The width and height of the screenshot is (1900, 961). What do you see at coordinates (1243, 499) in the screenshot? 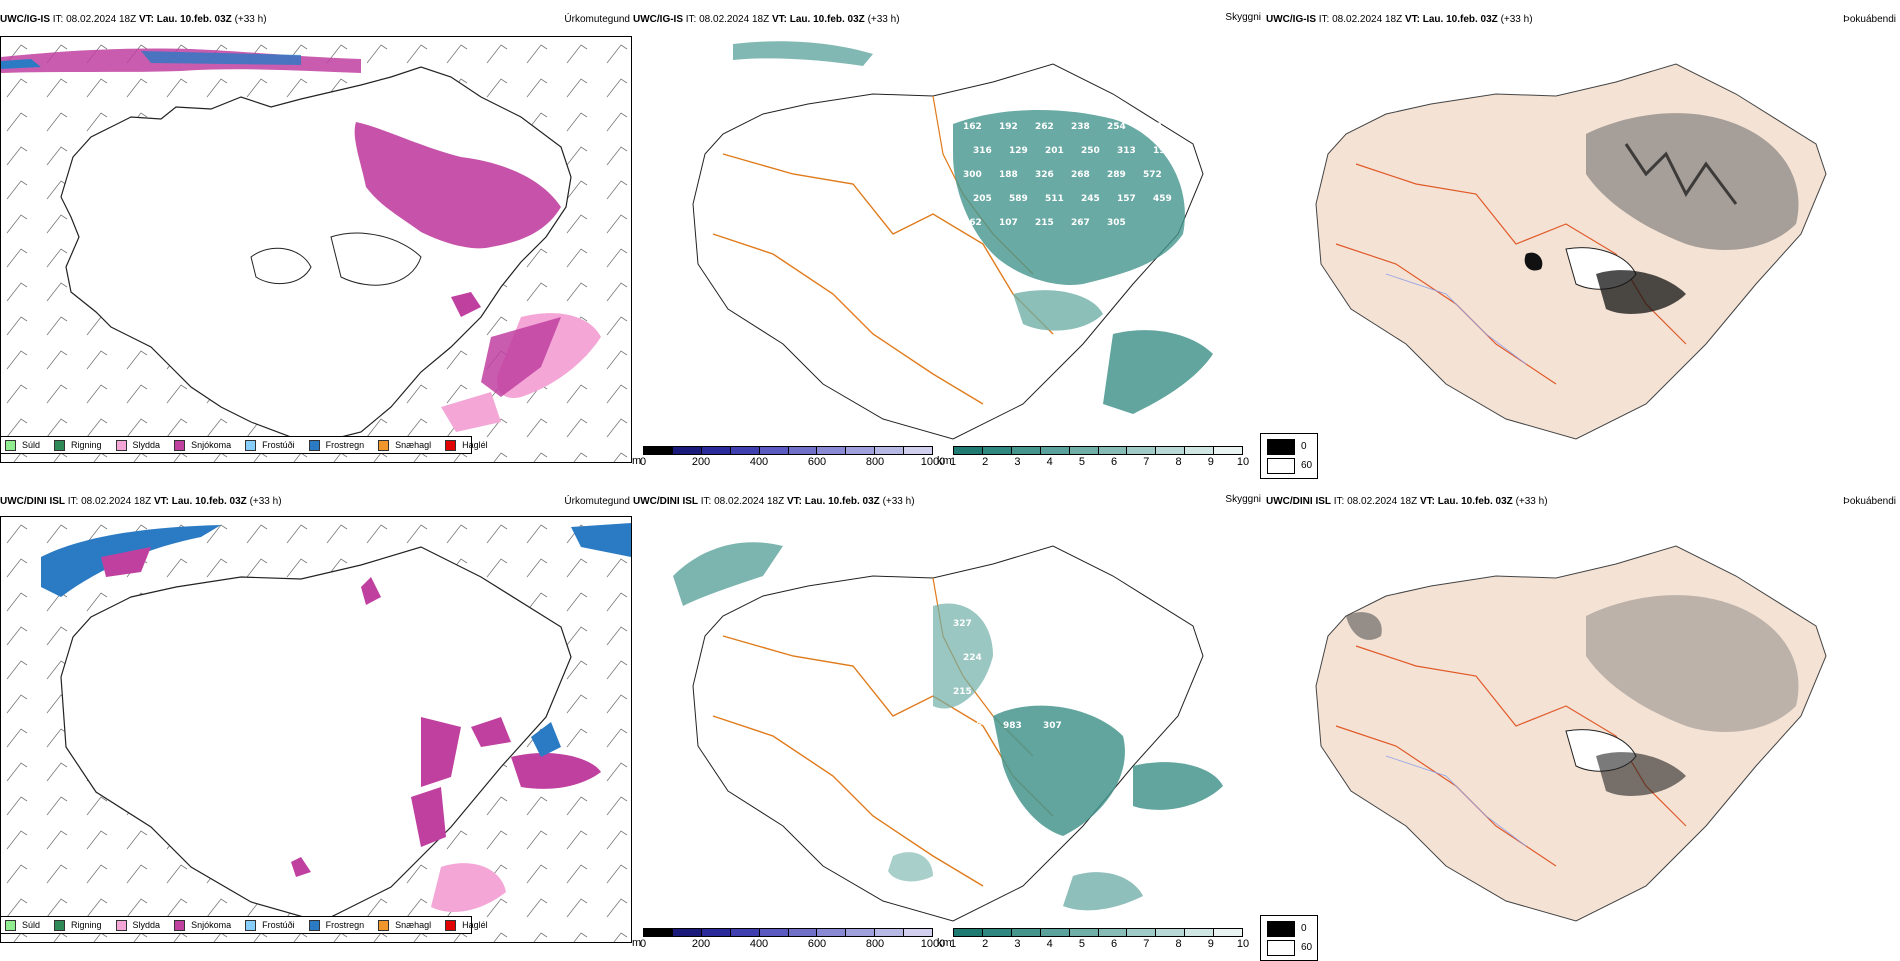
I see `row2-vis-name: Skyggni` at bounding box center [1243, 499].